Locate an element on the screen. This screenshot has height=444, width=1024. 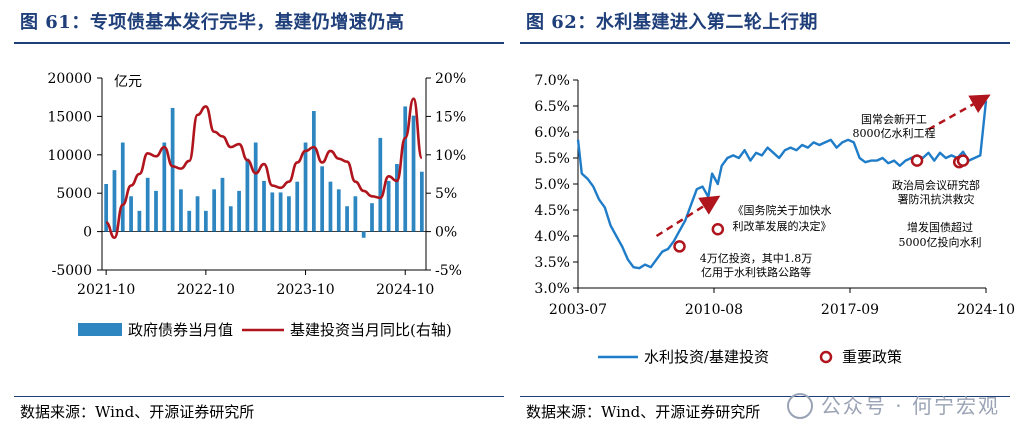
right-bottom-rule is located at coordinates (765, 396).